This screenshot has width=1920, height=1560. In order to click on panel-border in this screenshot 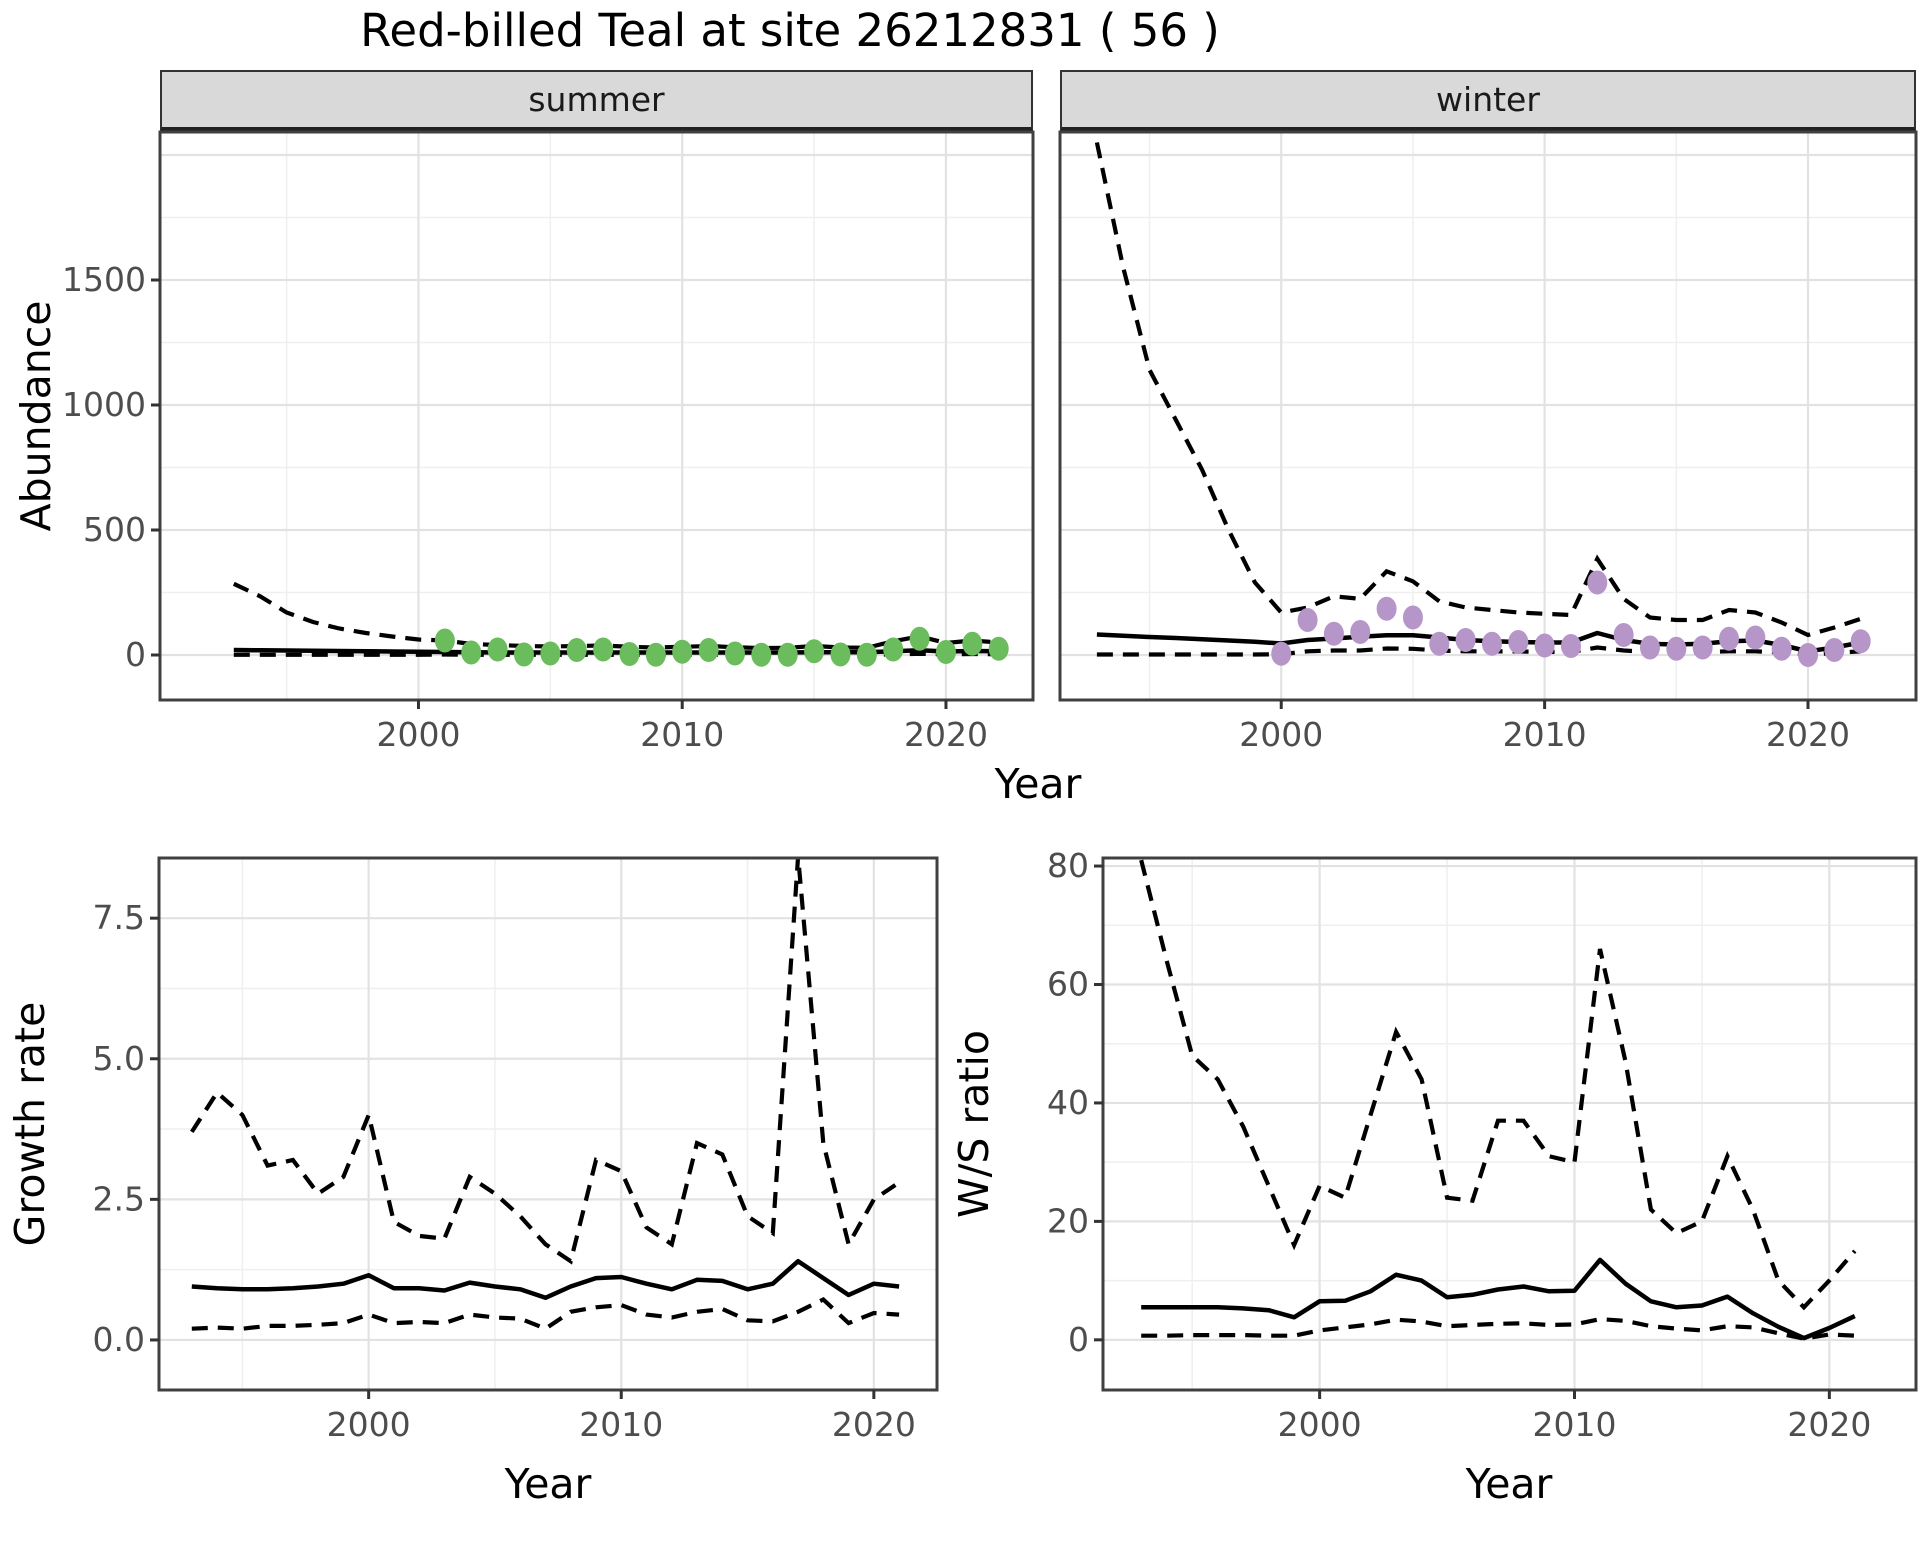, I will do `click(548, 1124)`.